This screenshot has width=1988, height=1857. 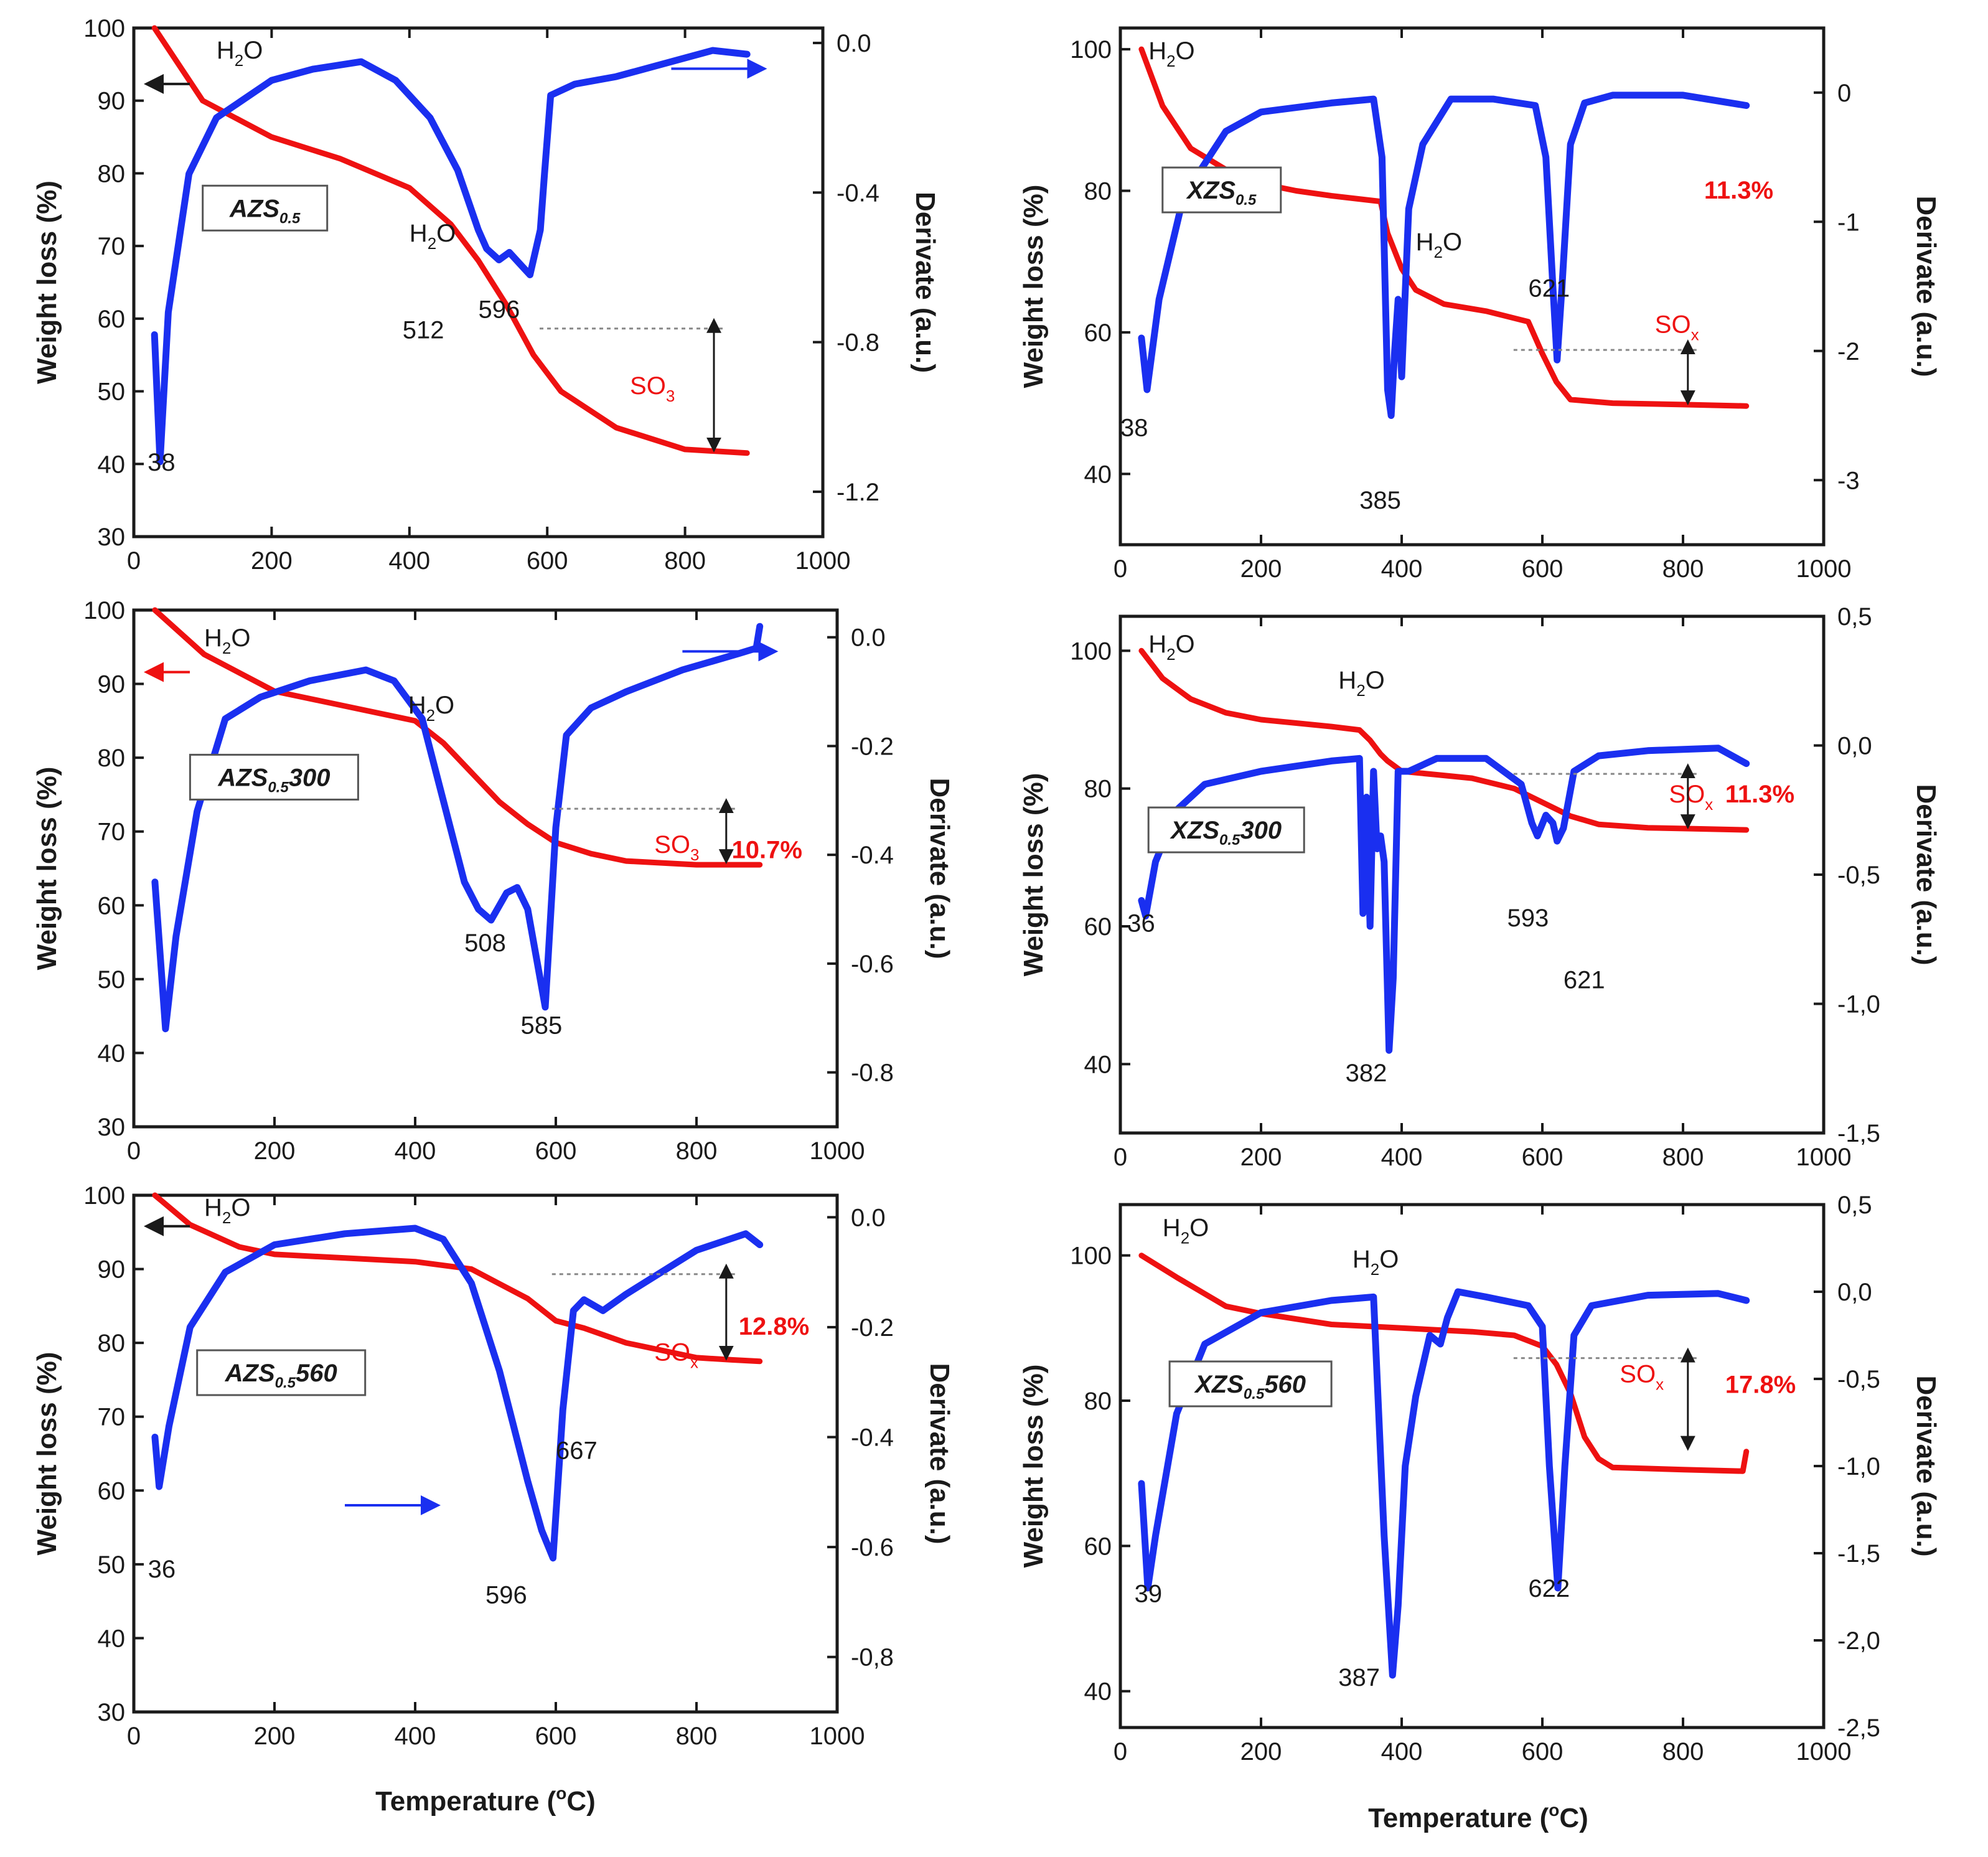 I want to click on mass-loss-percent: 10.7%, so click(x=767, y=849).